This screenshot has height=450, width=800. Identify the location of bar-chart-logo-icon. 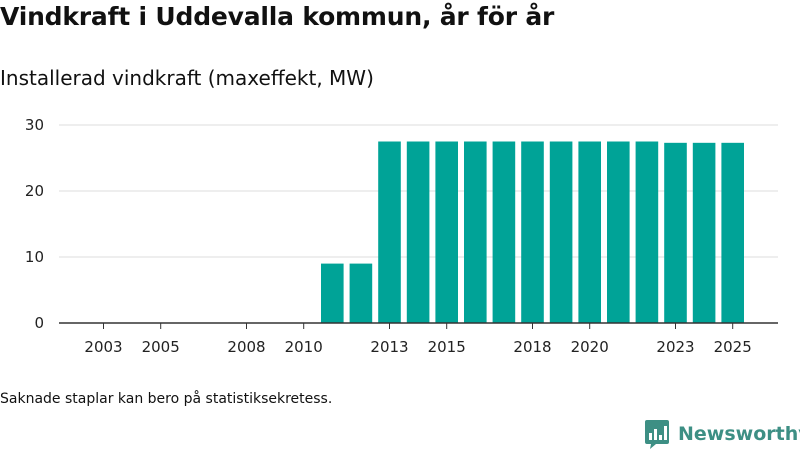
(657, 434).